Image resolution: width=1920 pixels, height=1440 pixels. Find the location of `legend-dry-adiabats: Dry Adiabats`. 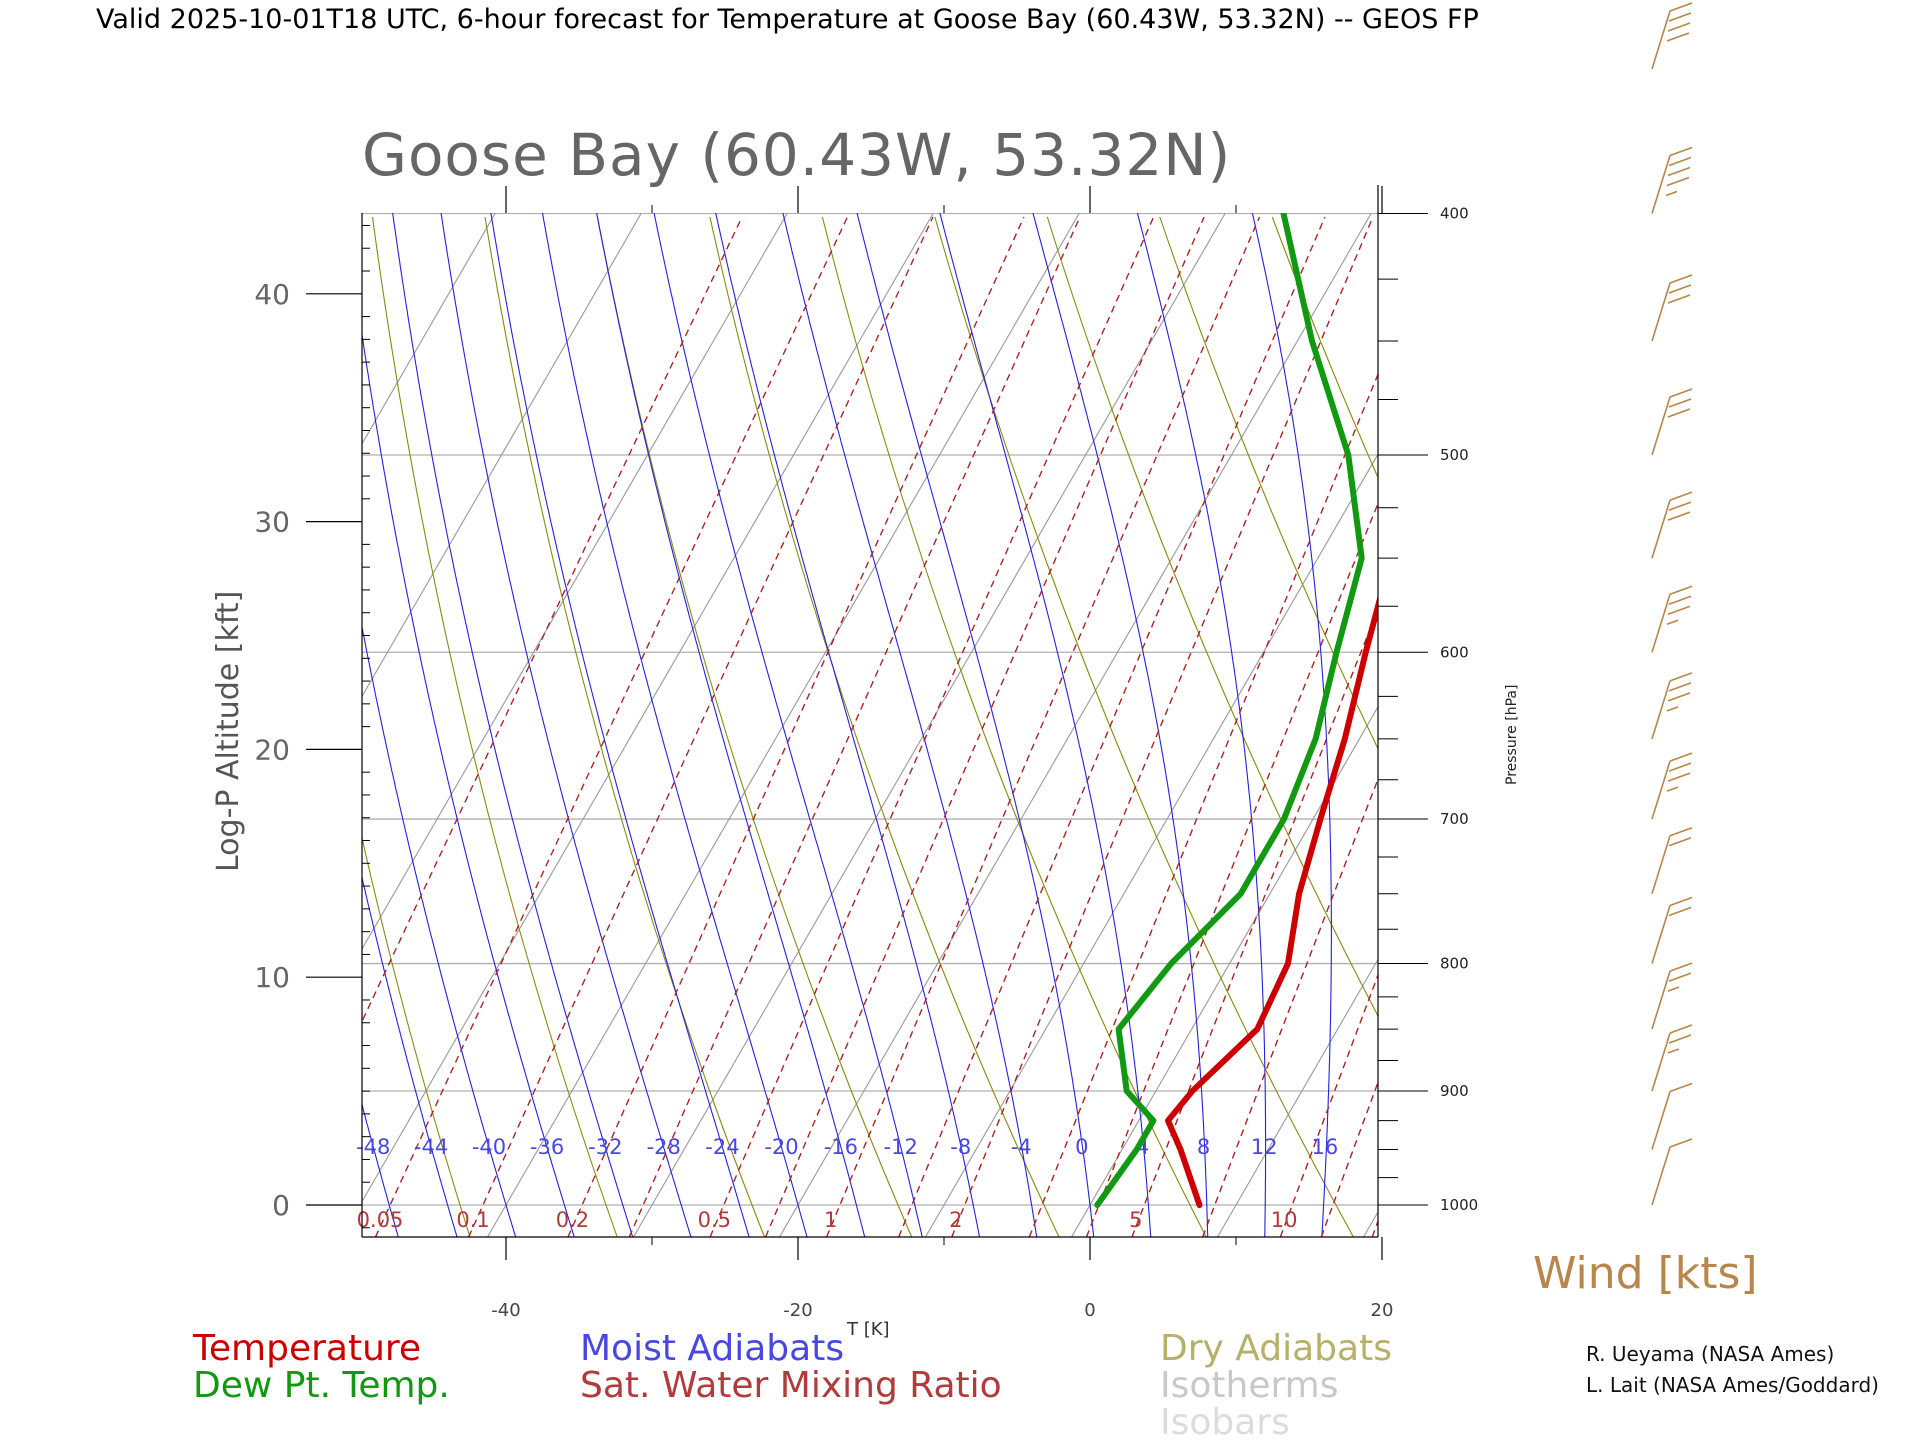

legend-dry-adiabats: Dry Adiabats is located at coordinates (1276, 1348).